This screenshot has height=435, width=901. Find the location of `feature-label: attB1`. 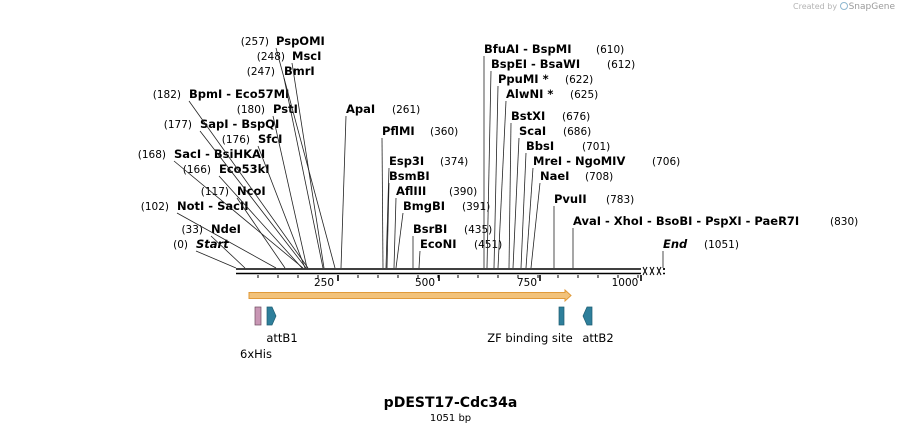

feature-label: attB1 is located at coordinates (281, 338).